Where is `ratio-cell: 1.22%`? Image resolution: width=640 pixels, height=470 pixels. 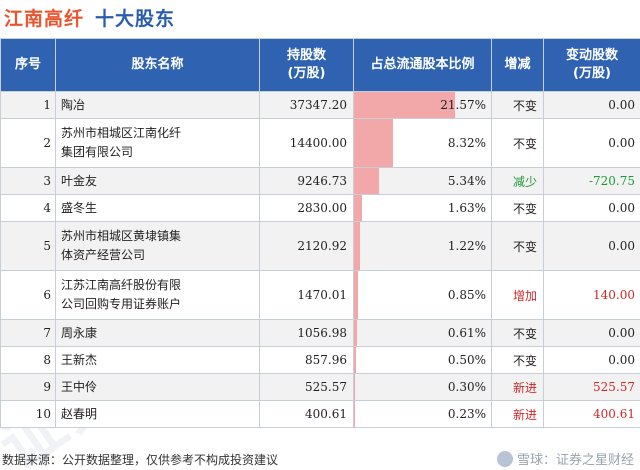 ratio-cell: 1.22% is located at coordinates (422, 246).